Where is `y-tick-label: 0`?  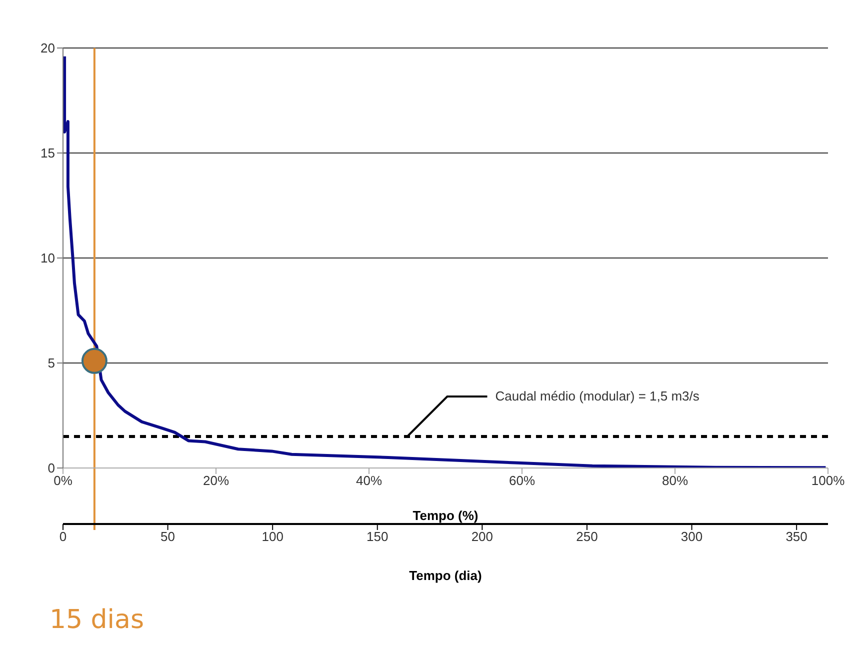
y-tick-label: 0 is located at coordinates (51, 468).